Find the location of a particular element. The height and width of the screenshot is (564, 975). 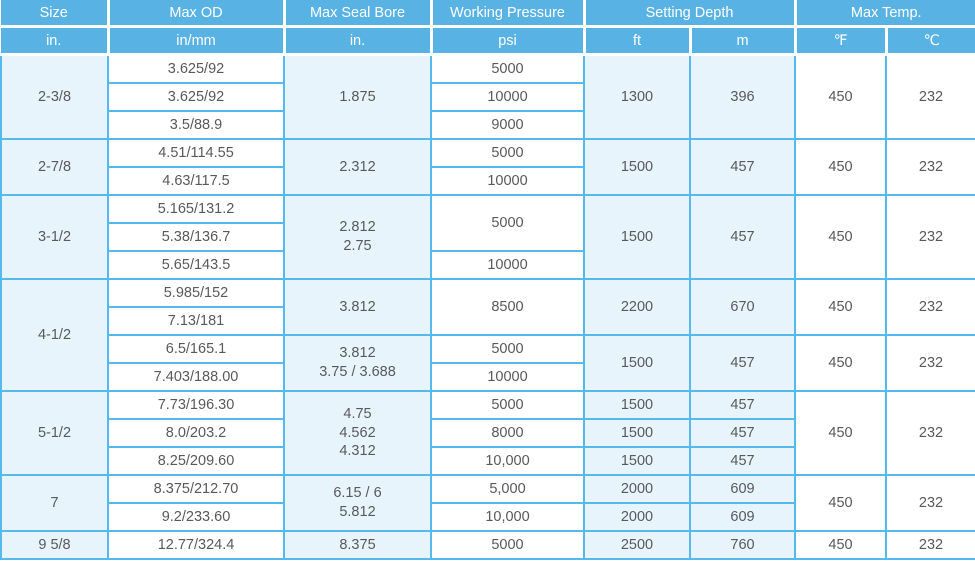

table-row: 8.25/209.60 10,000 1500 457 is located at coordinates (488, 461).